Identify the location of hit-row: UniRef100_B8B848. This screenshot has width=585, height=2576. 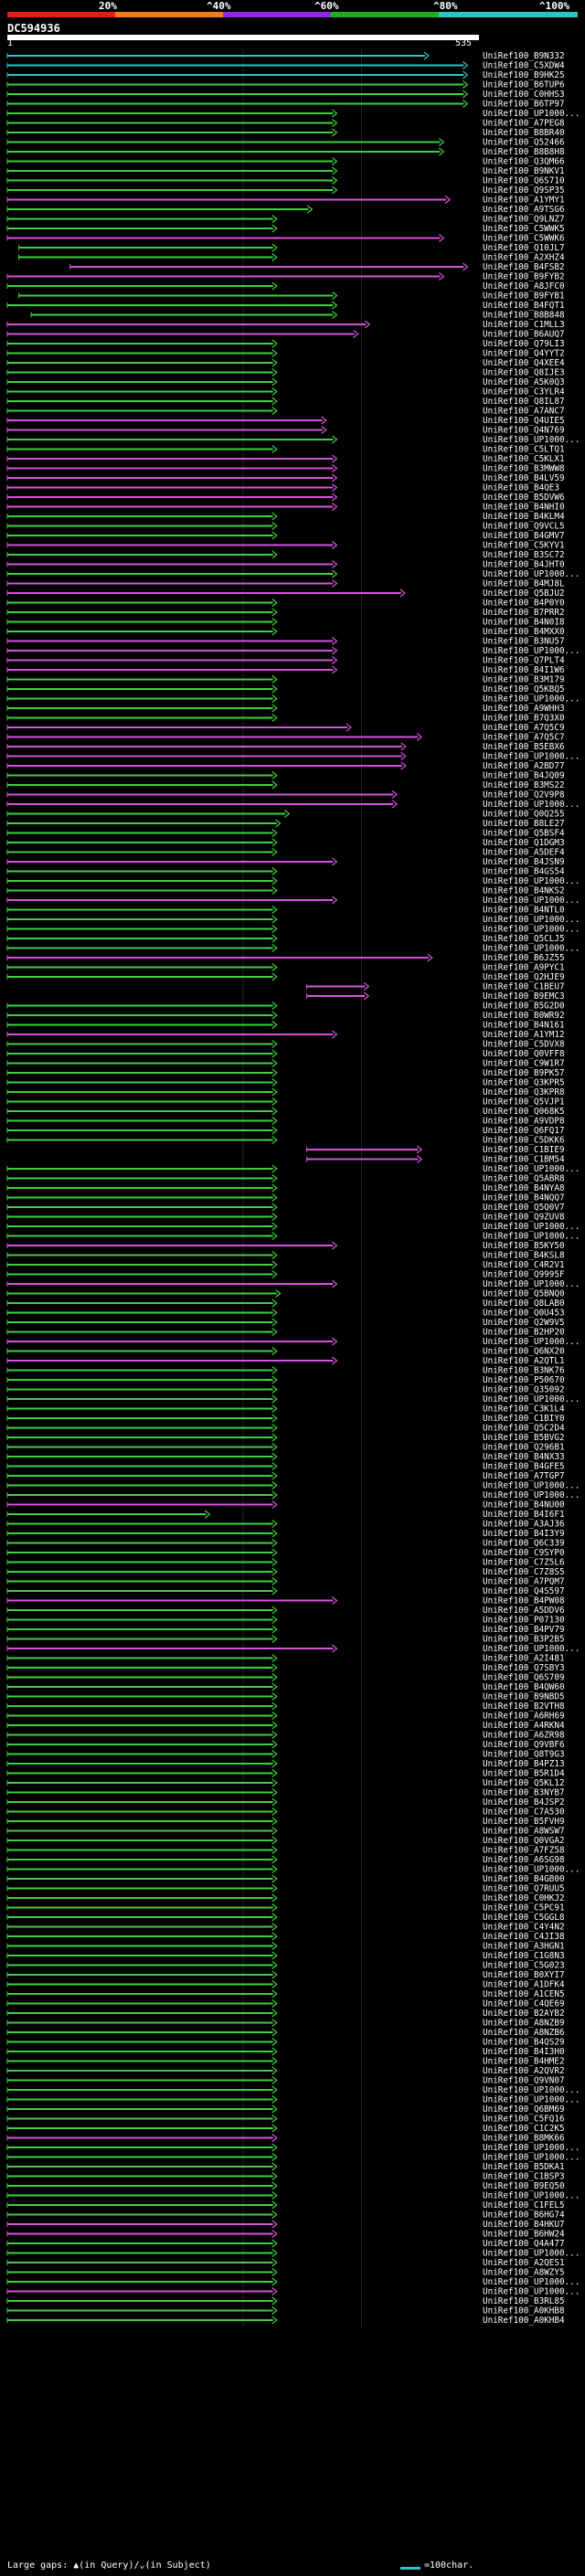
(298, 316).